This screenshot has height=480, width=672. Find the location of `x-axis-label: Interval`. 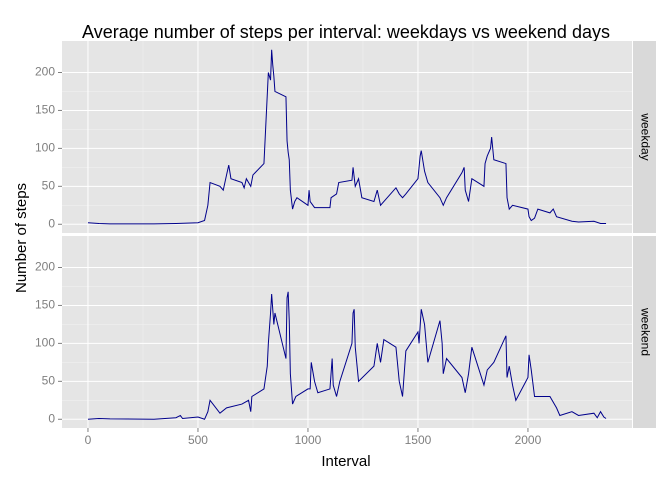

x-axis-label: Interval is located at coordinates (345, 461).